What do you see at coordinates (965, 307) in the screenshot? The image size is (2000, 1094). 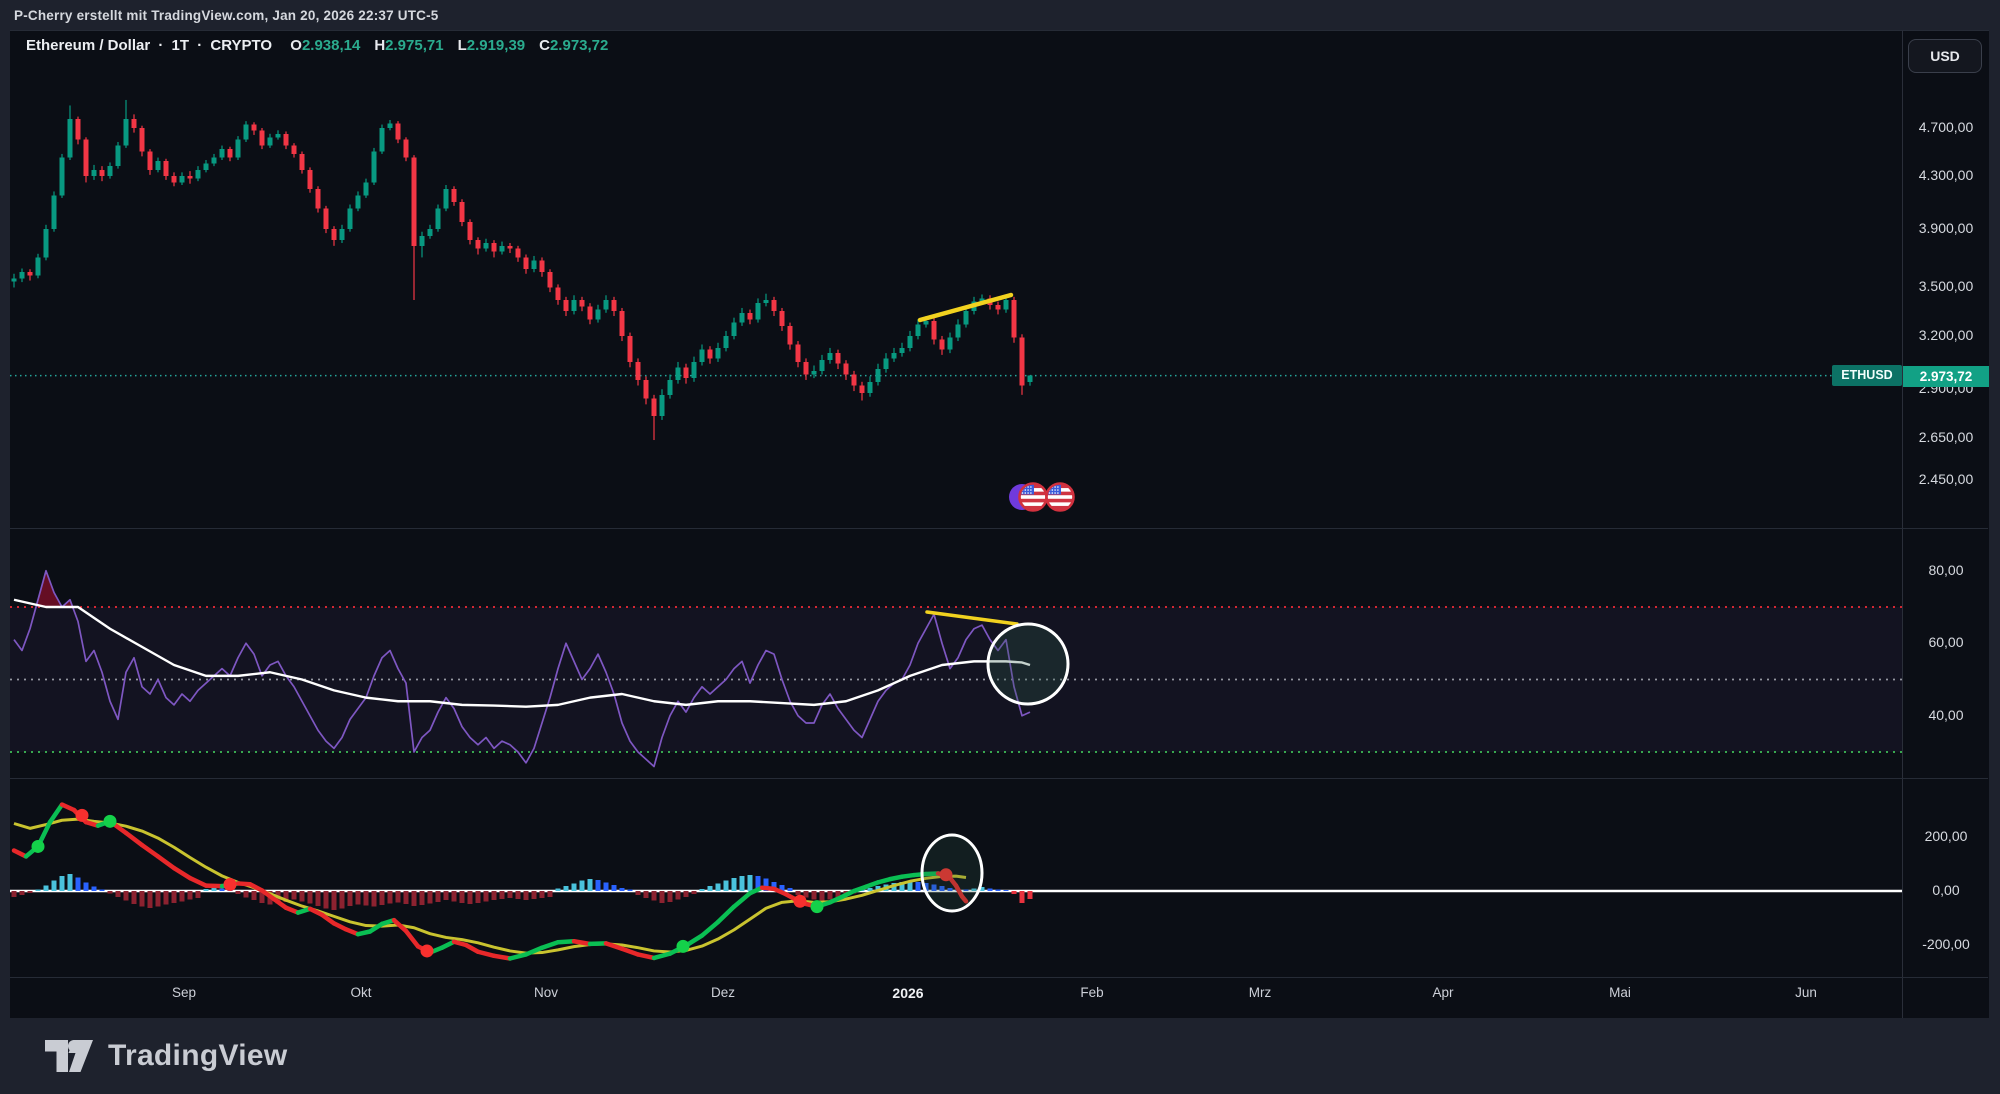 I see `price-trendline` at bounding box center [965, 307].